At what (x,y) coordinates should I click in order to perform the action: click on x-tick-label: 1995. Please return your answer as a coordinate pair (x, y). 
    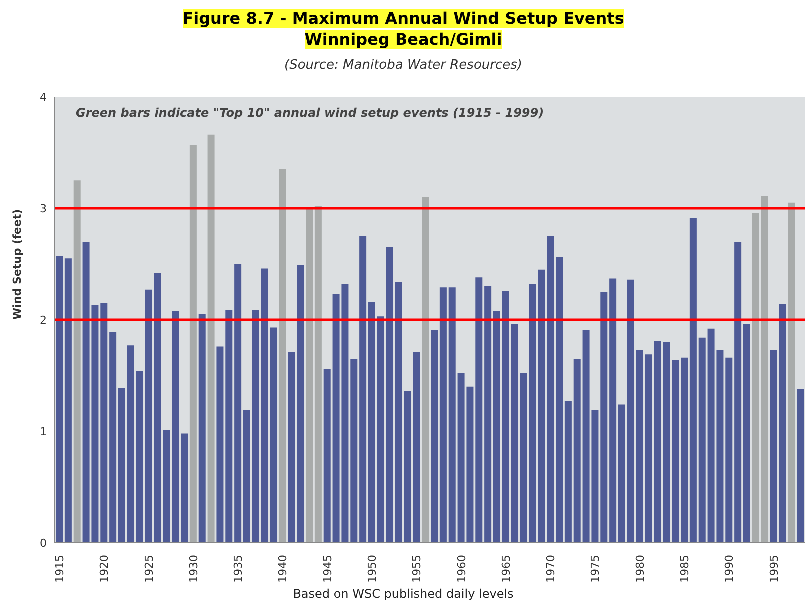
    Looking at the image, I should click on (774, 569).